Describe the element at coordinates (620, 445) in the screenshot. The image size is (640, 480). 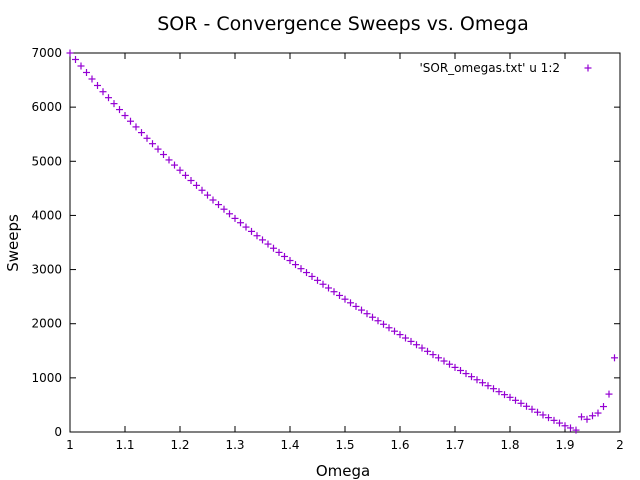
I see `x-tick-label: 2` at that location.